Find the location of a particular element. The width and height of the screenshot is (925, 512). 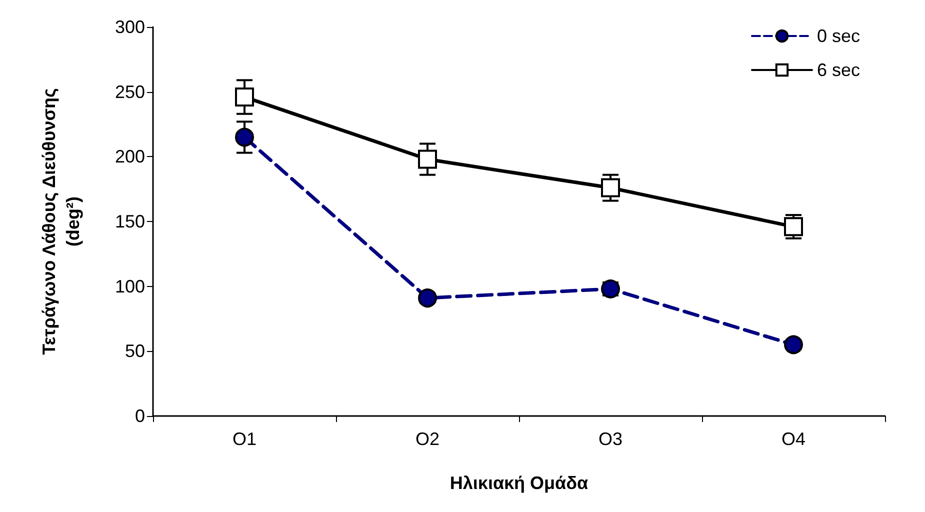

legend-label: 0 sec is located at coordinates (838, 36).